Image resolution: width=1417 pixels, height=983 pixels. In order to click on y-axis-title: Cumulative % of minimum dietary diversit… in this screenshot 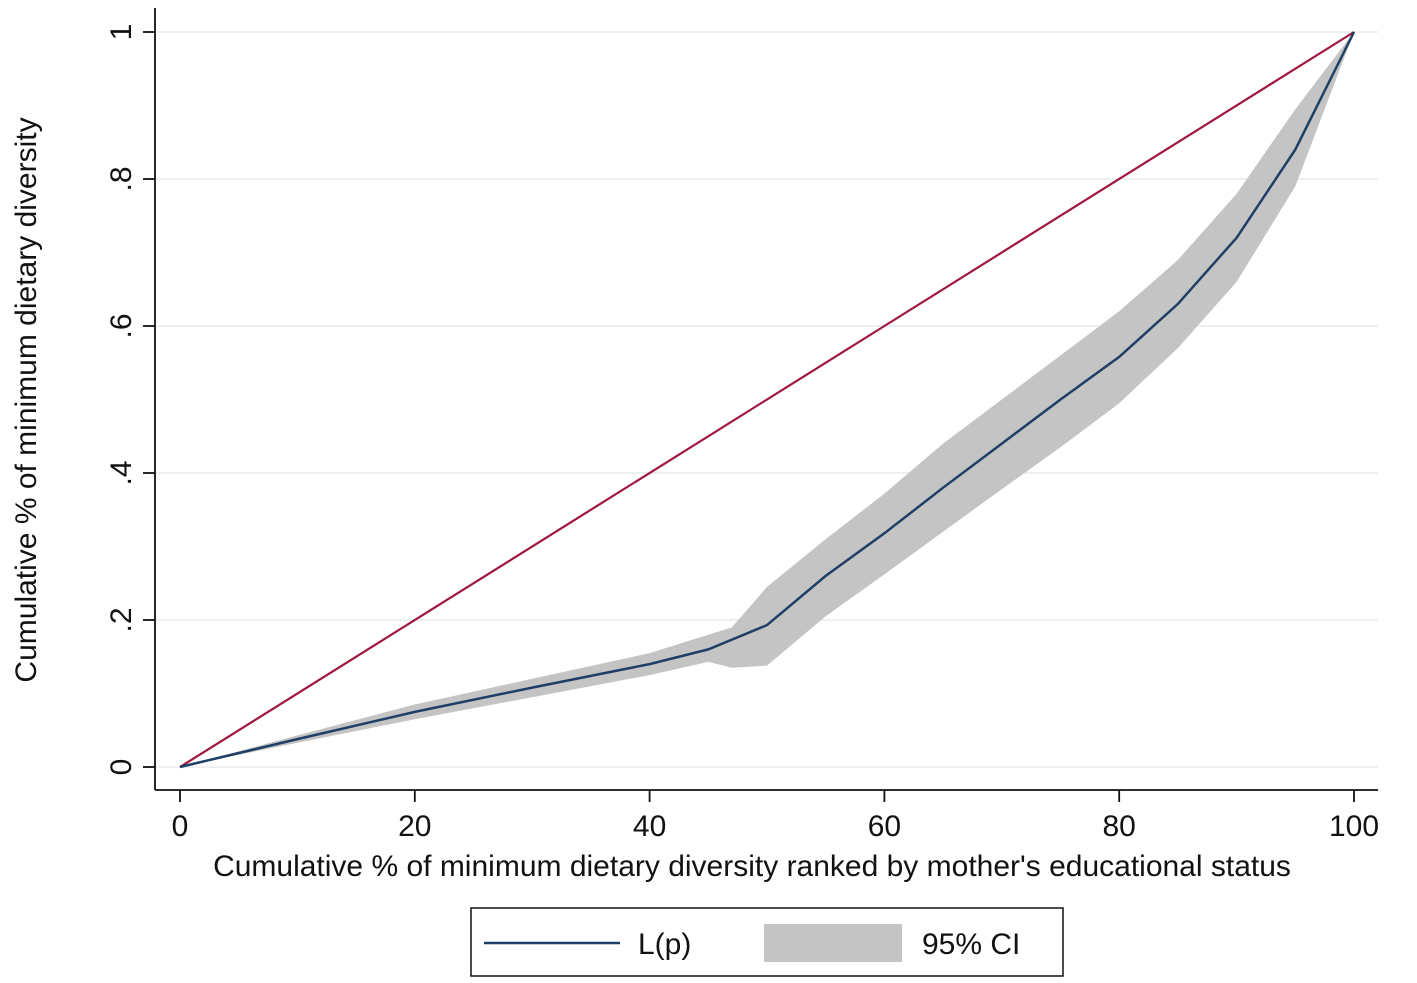, I will do `click(26, 399)`.